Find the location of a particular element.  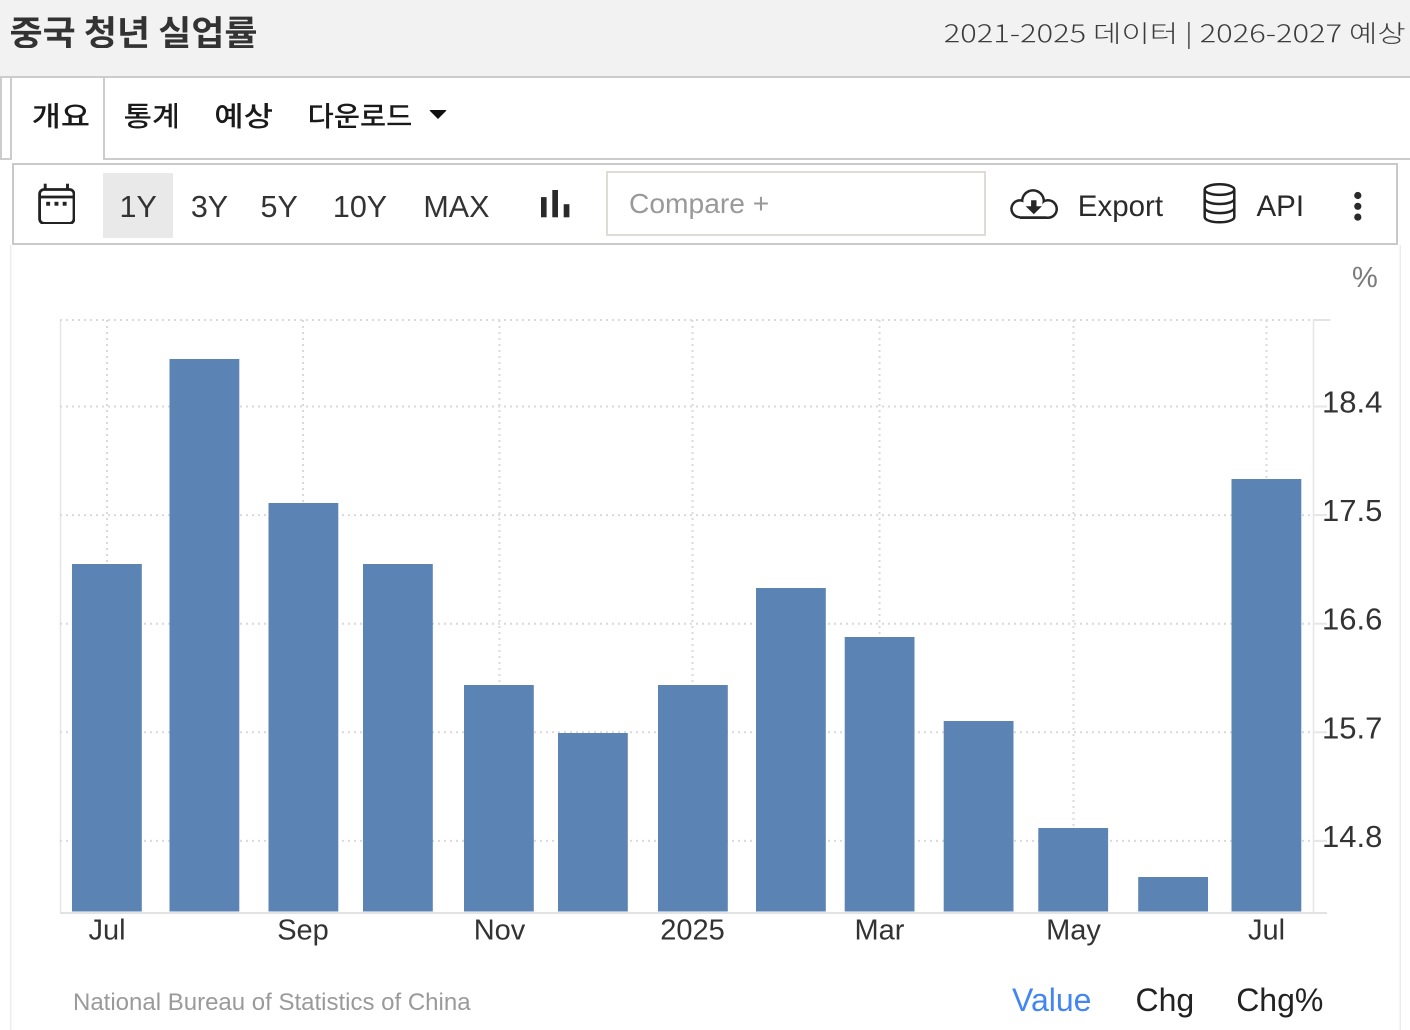

svg-text: Value is located at coordinates (1051, 1000).